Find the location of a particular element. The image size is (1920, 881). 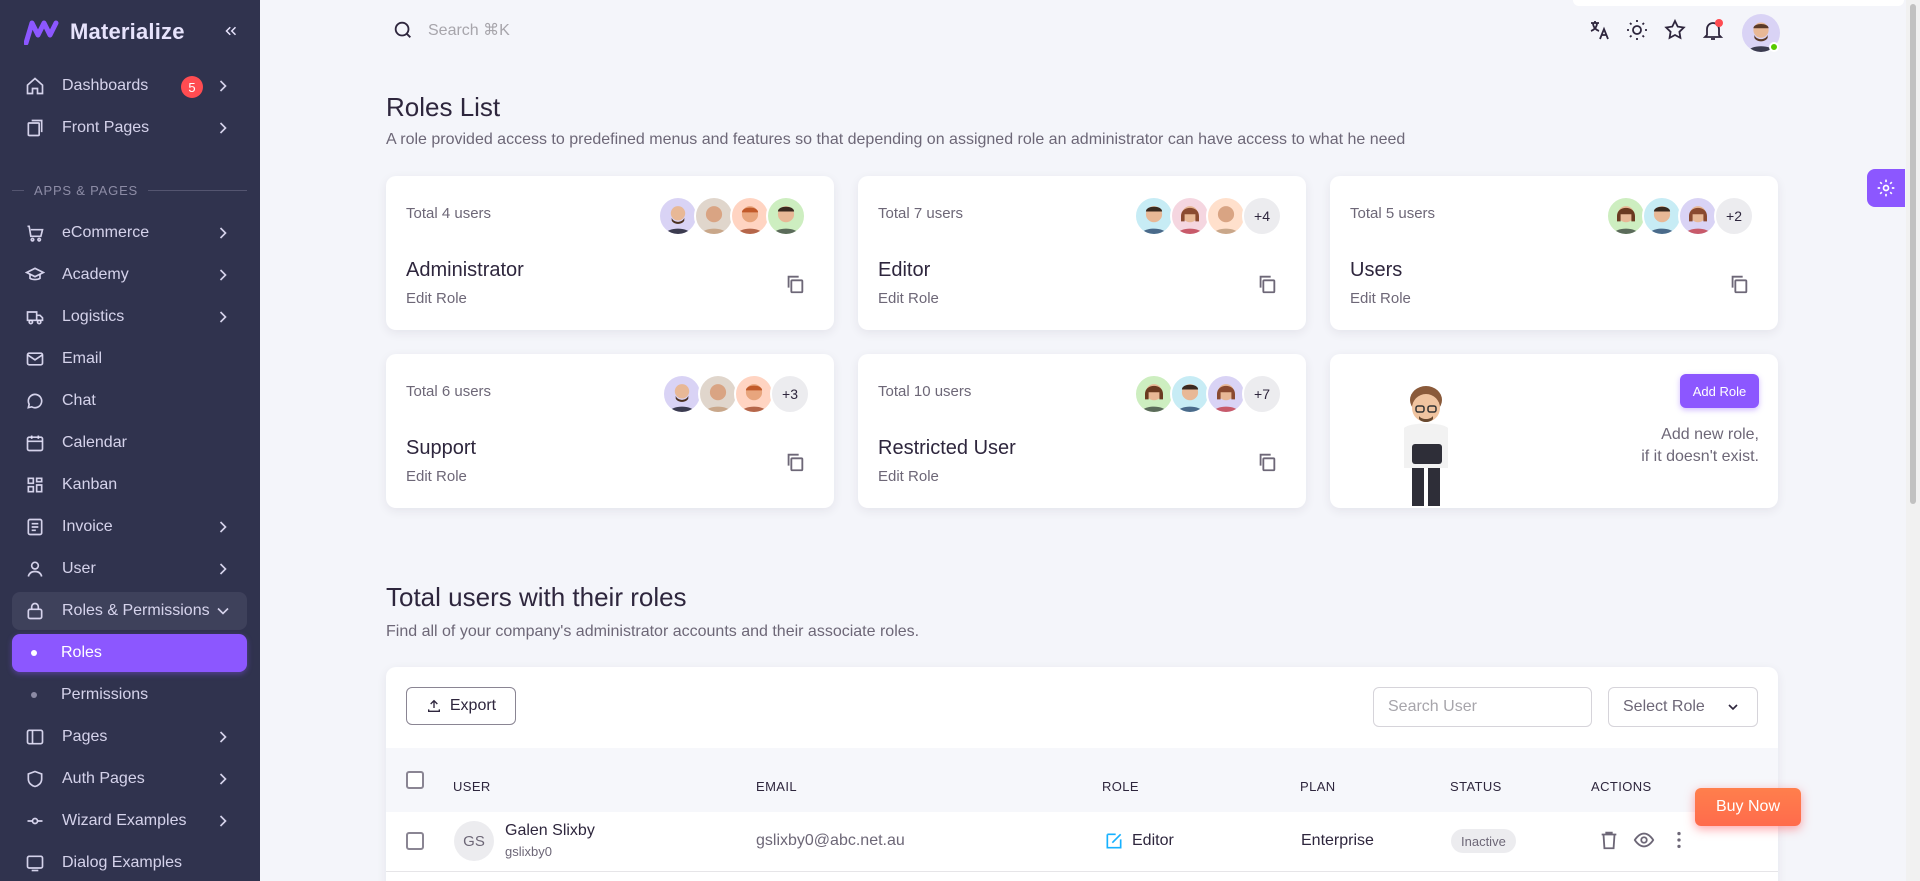

add-role-button: Add Role is located at coordinates (1719, 391).